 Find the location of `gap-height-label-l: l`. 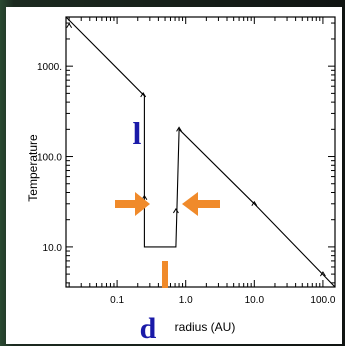

gap-height-label-l: l is located at coordinates (137, 133).